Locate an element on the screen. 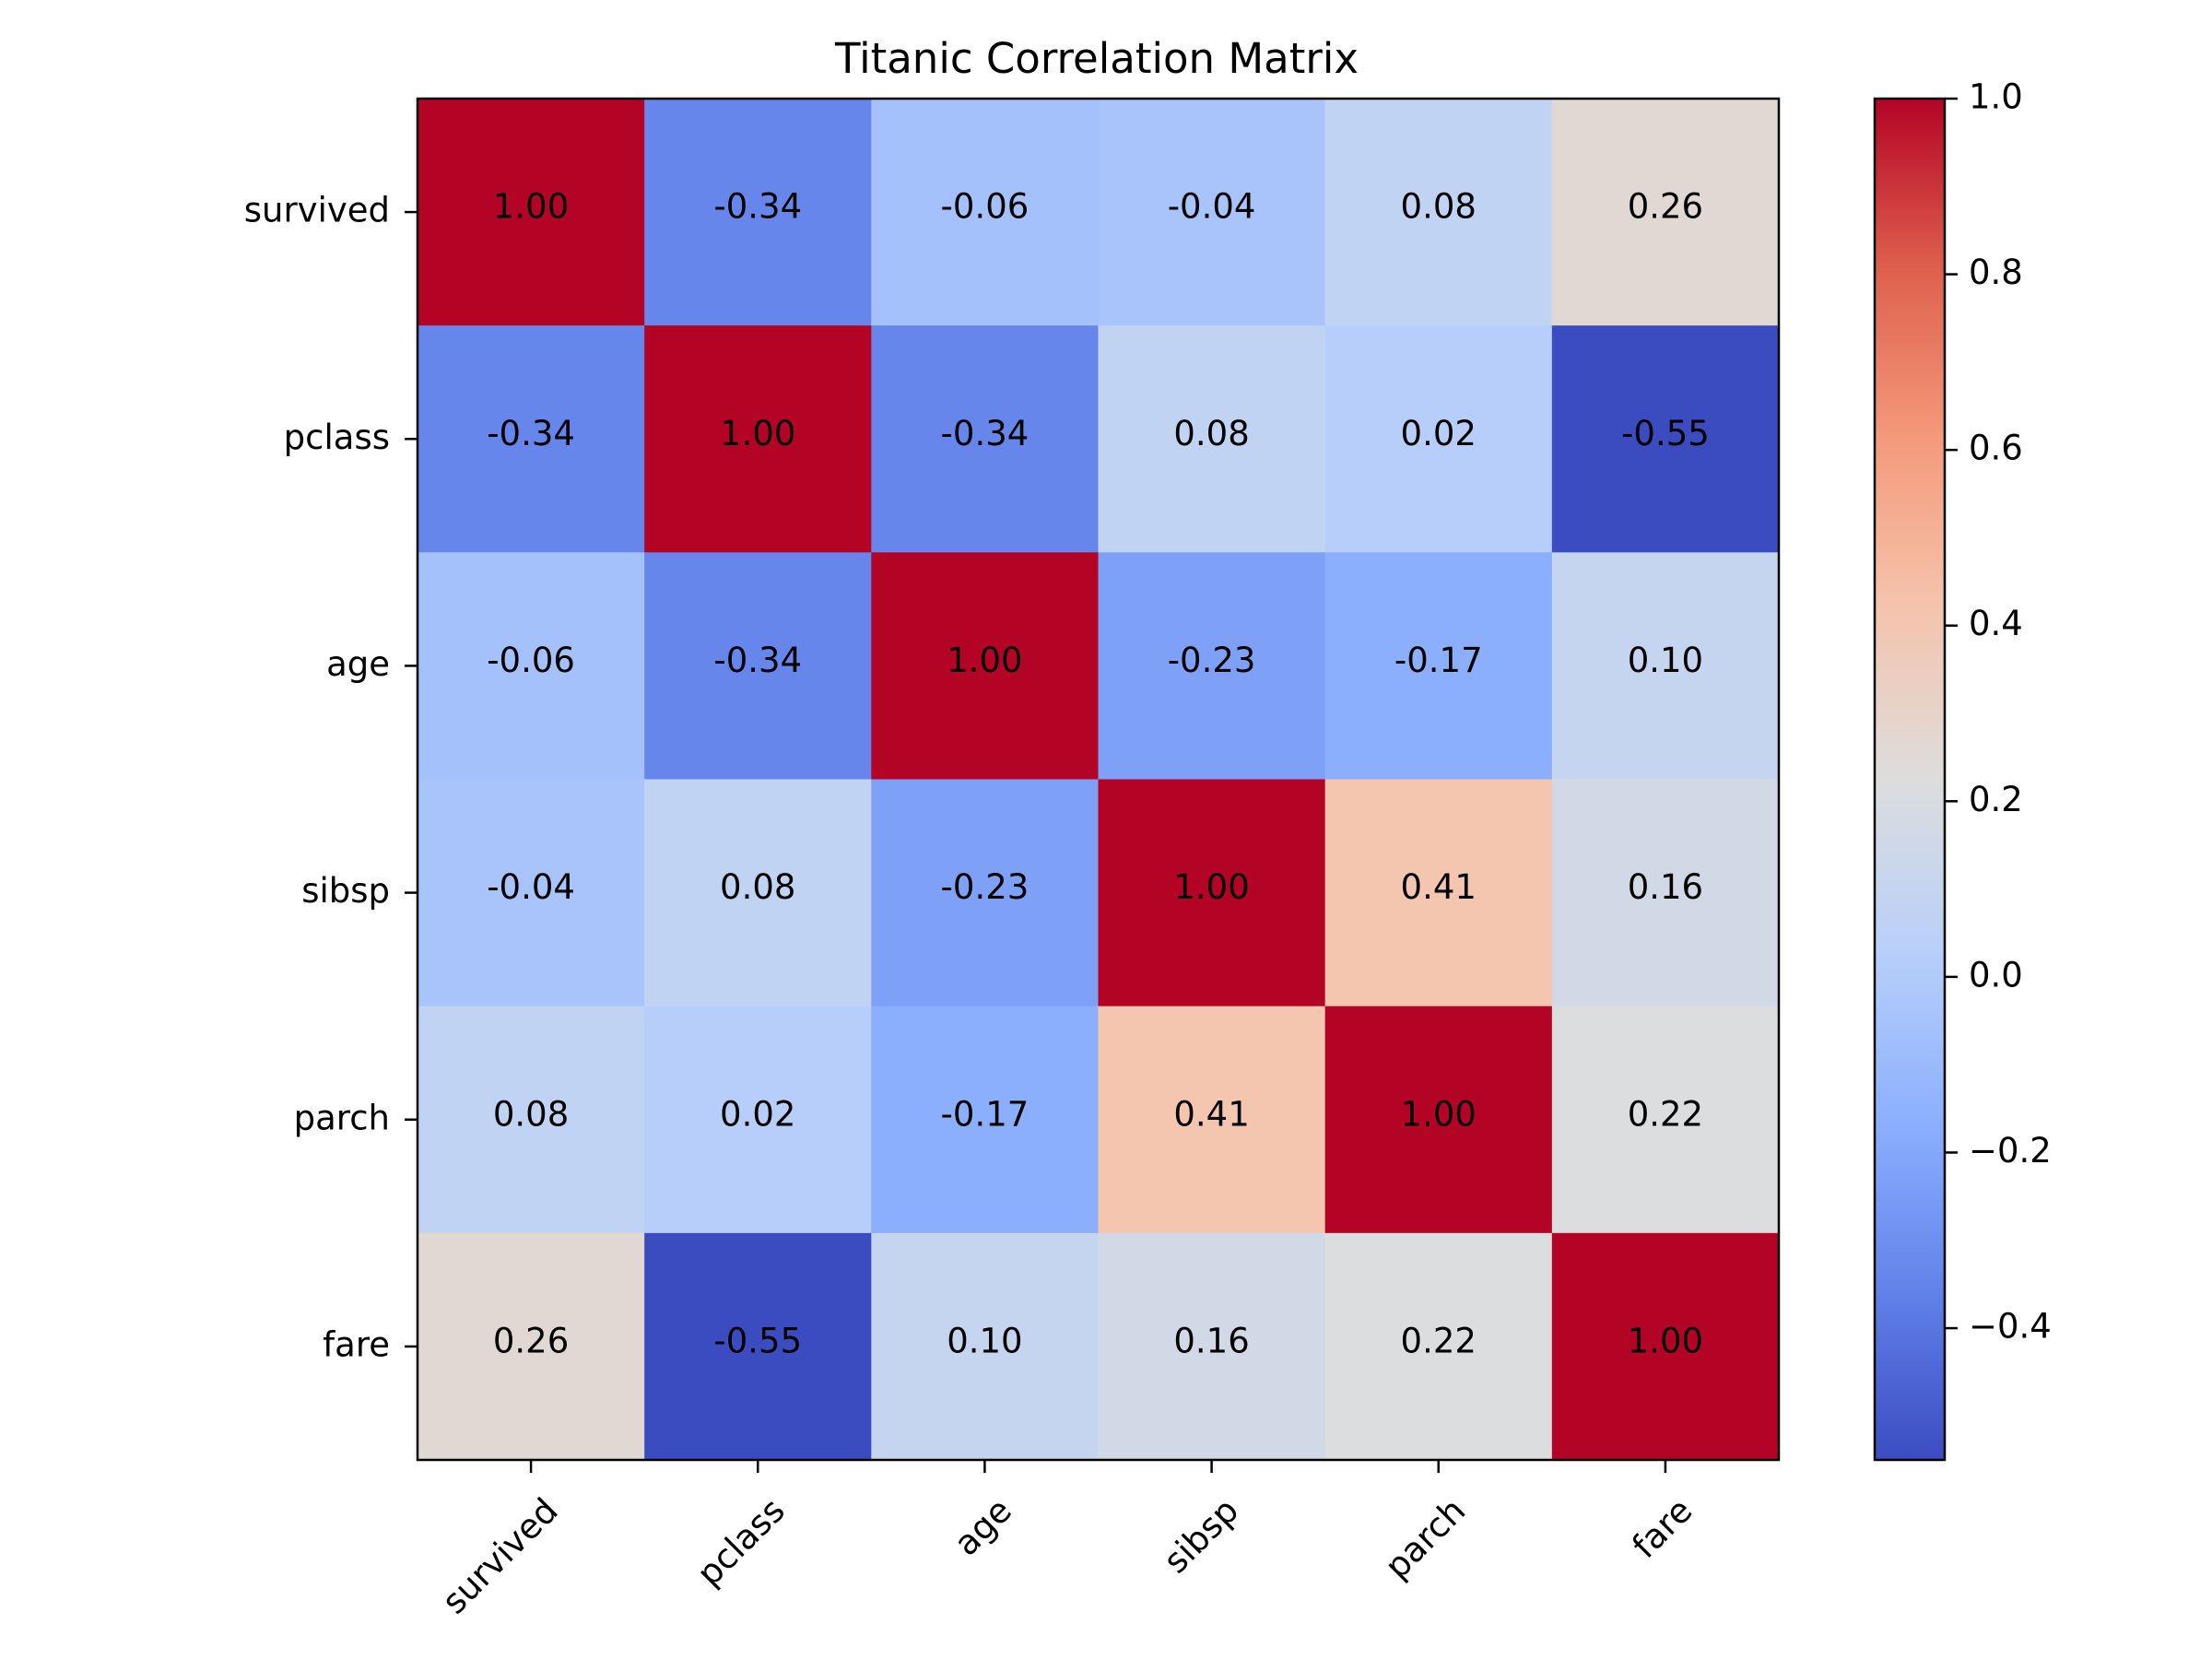  heatmap-cell-sibsp-pclass is located at coordinates (758, 893).